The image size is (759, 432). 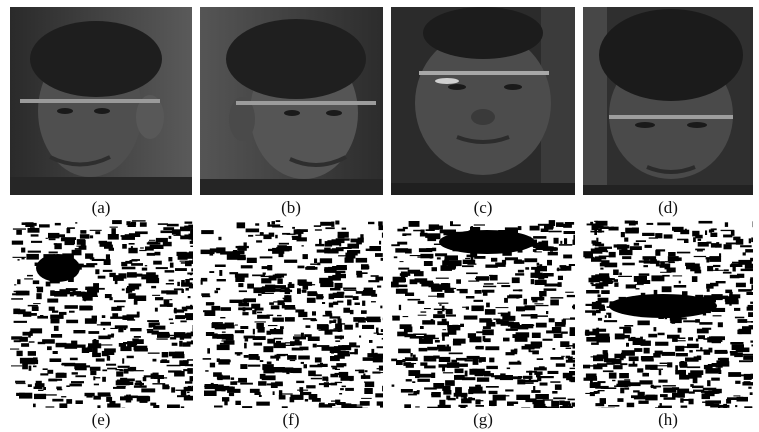 What do you see at coordinates (483, 101) in the screenshot?
I see `face-image-c` at bounding box center [483, 101].